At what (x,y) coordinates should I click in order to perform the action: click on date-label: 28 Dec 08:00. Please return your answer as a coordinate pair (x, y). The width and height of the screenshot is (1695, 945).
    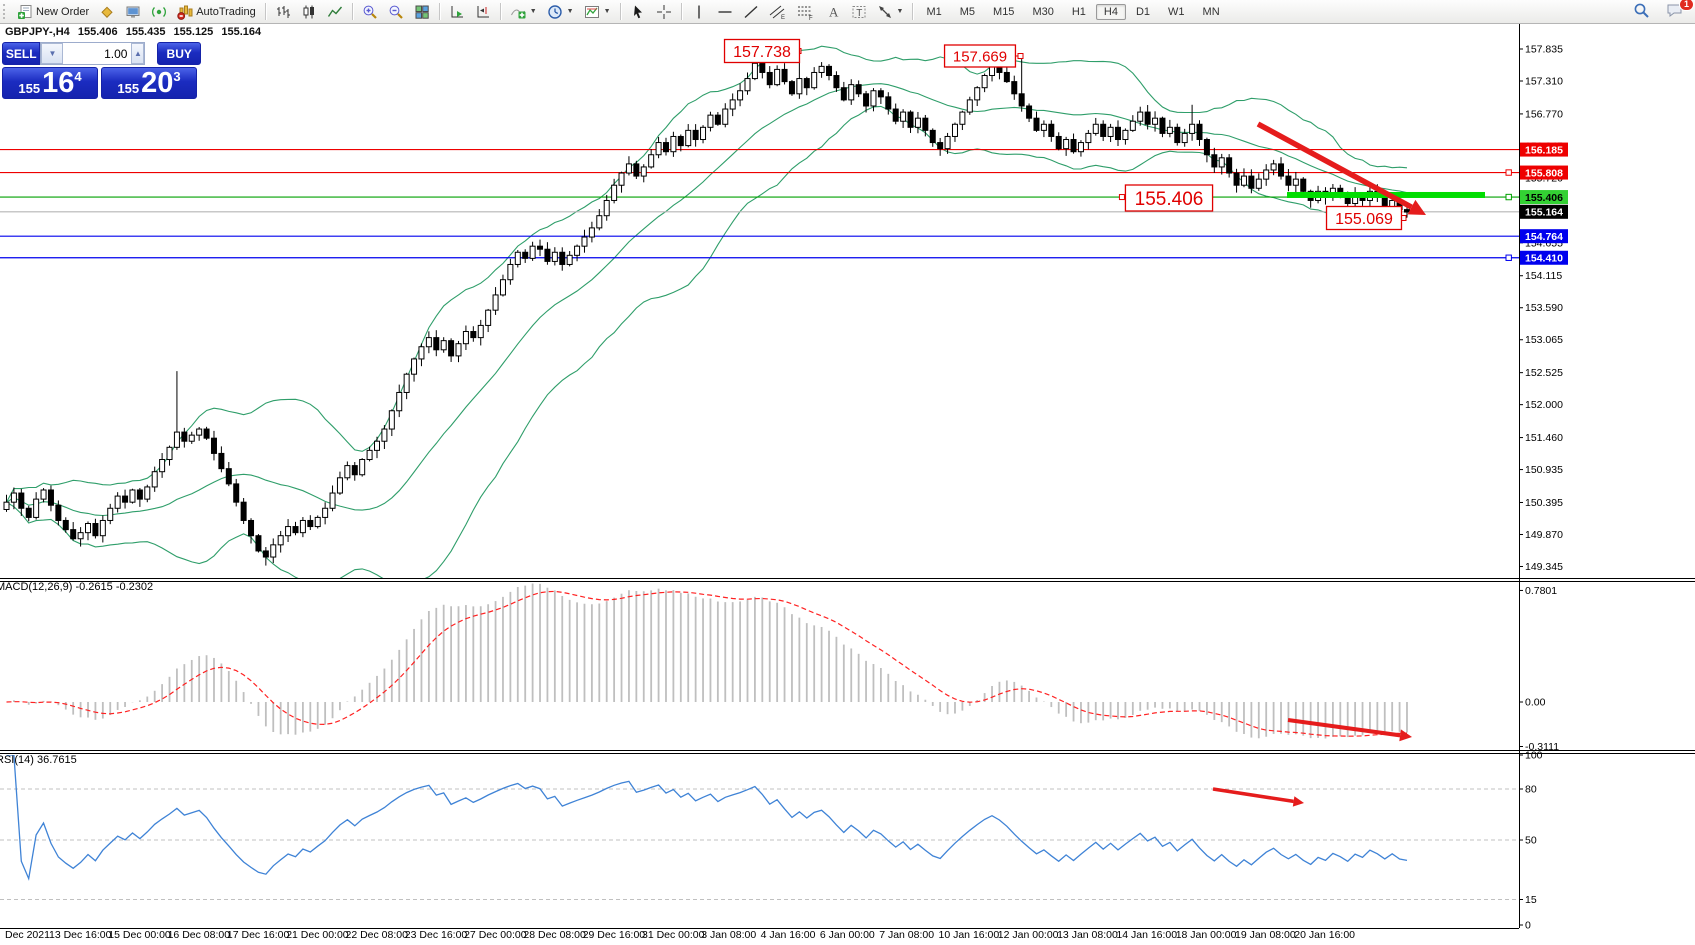
    Looking at the image, I should click on (554, 934).